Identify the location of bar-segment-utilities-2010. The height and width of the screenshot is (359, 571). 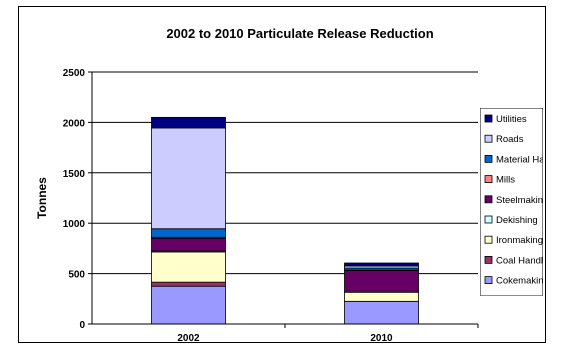
(381, 264).